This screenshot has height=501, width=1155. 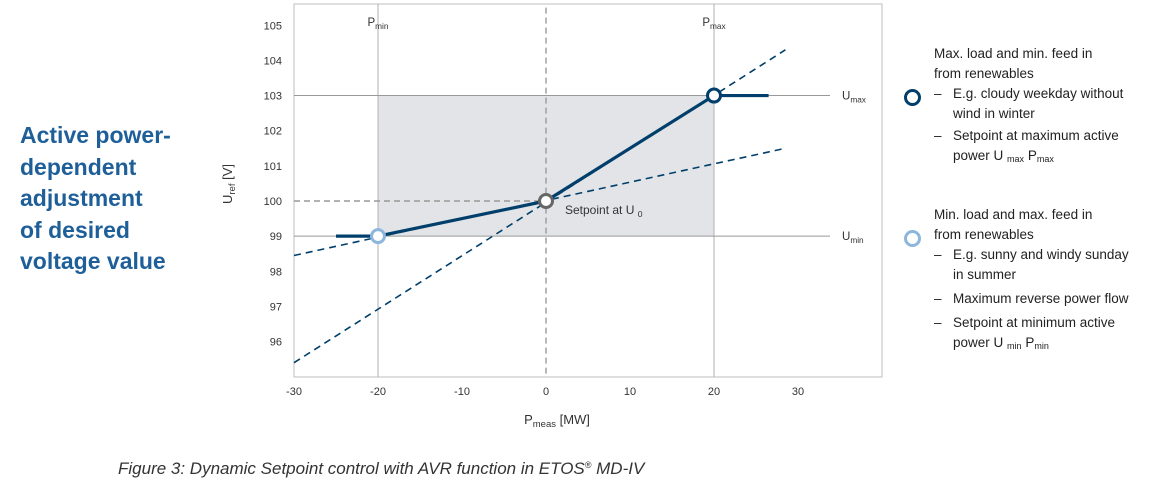 What do you see at coordinates (912, 238) in the screenshot?
I see `legend-min-marker-icon` at bounding box center [912, 238].